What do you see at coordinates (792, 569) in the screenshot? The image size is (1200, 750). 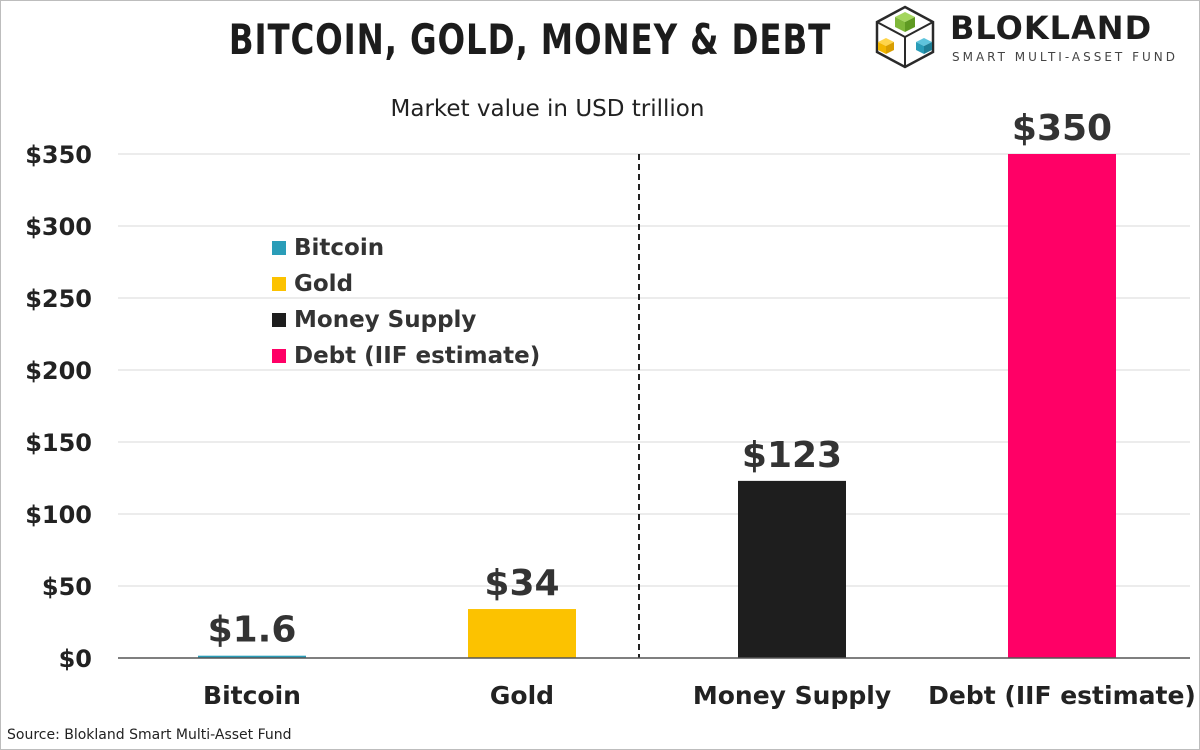 I see `bar-money-supply` at bounding box center [792, 569].